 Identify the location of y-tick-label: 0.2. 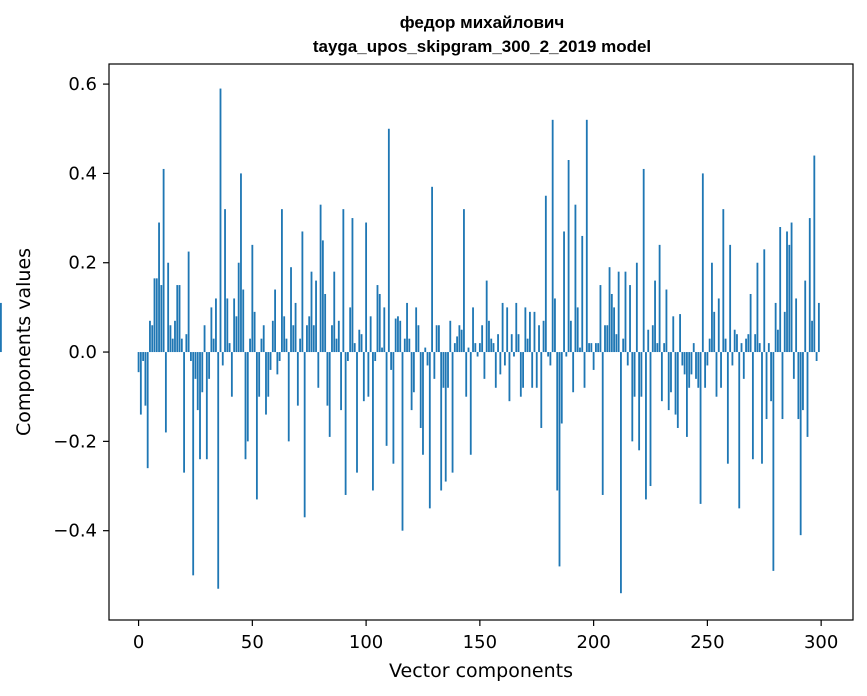
(82, 263).